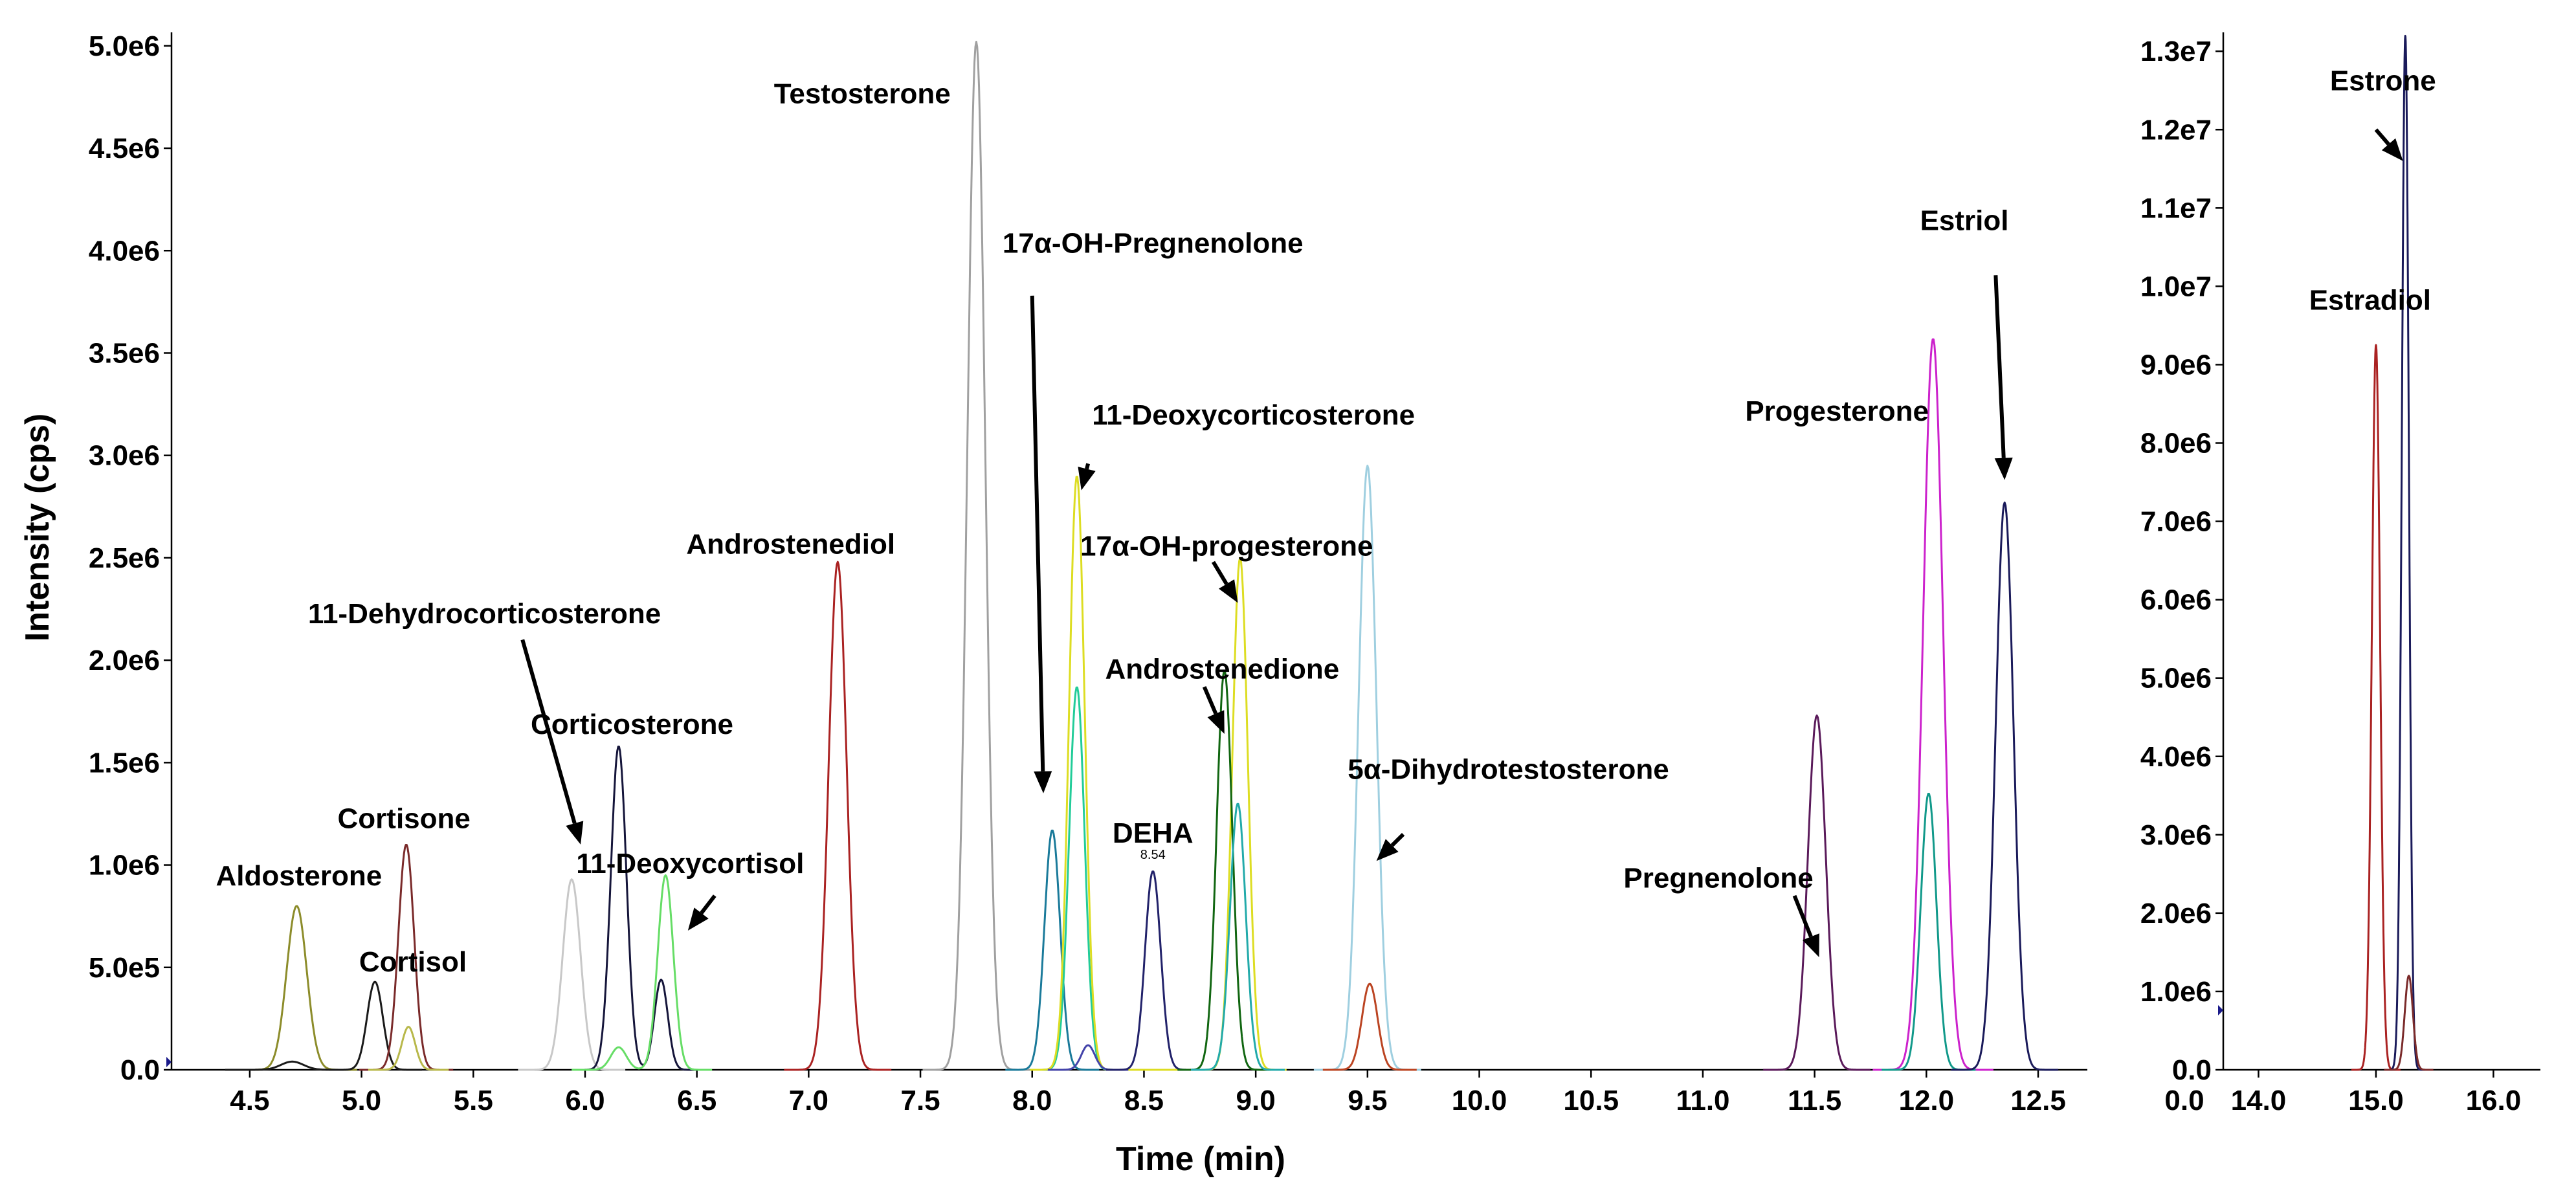 This screenshot has width=2576, height=1185. I want to click on peak-label: Corticosterone, so click(632, 725).